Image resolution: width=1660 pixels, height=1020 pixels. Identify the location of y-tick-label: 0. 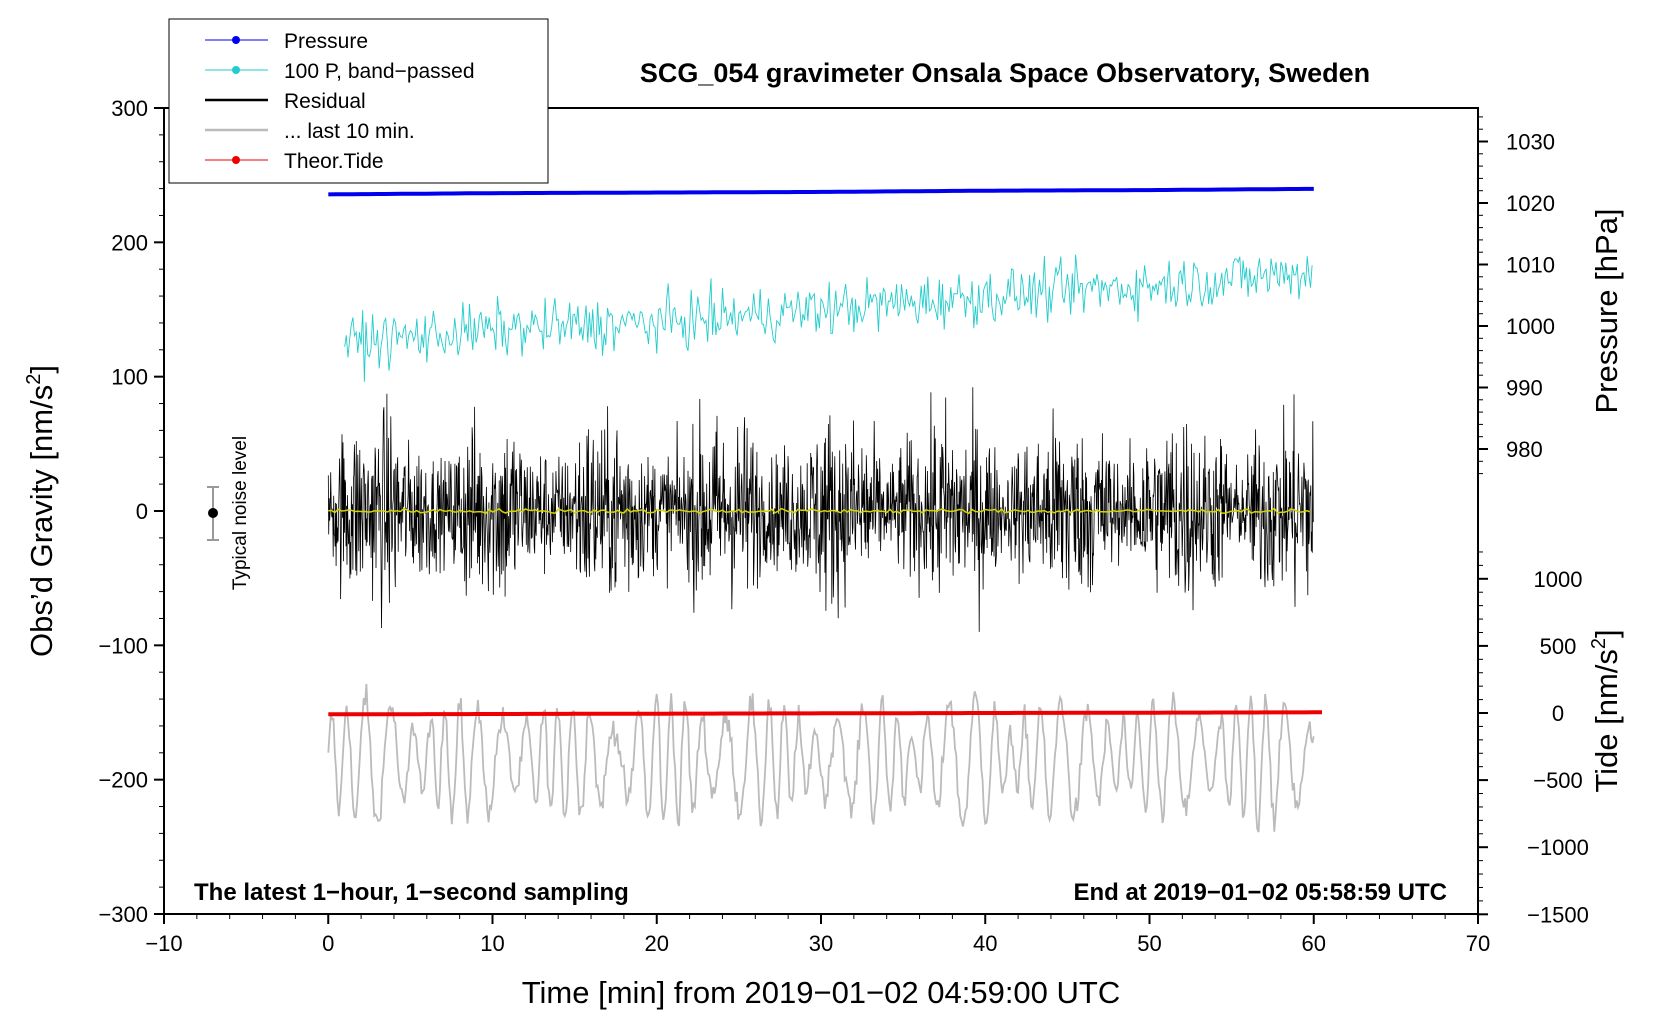
(142, 511).